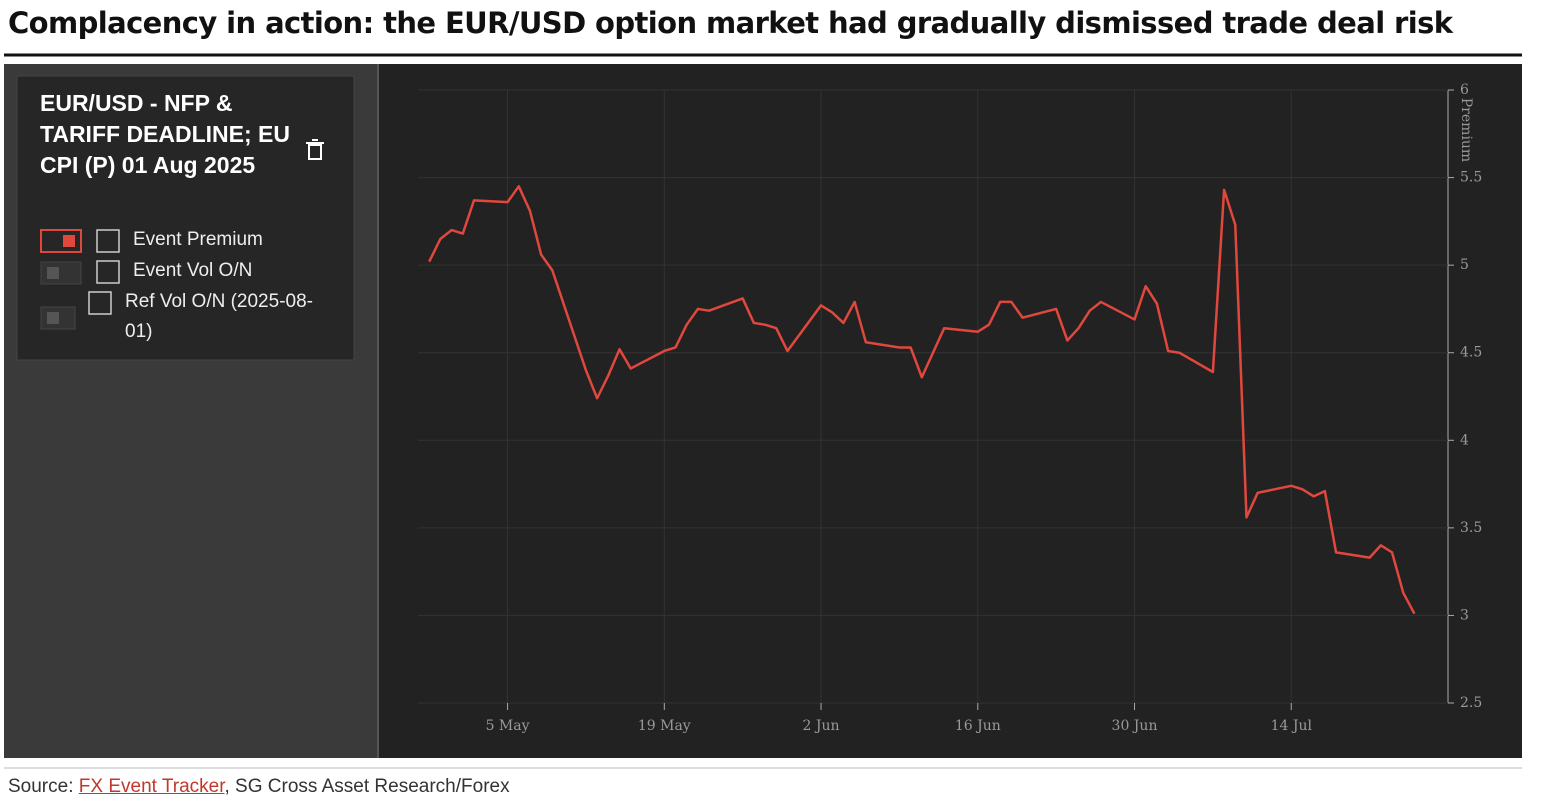 The height and width of the screenshot is (812, 1560). Describe the element at coordinates (193, 270) in the screenshot. I see `legend-entry: Event Vol O/N` at that location.